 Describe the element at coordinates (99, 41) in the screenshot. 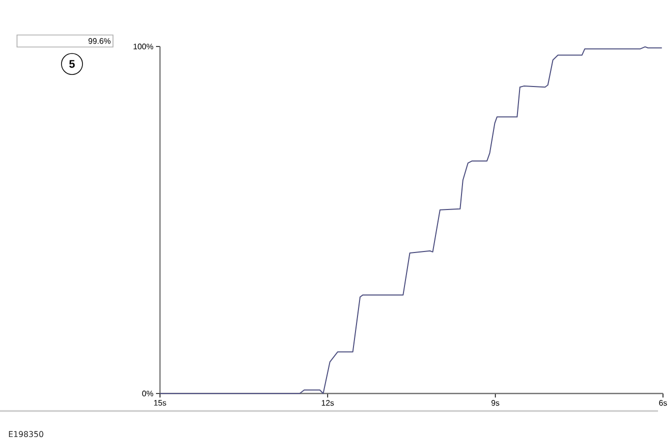

I see `text: 99.6%` at that location.